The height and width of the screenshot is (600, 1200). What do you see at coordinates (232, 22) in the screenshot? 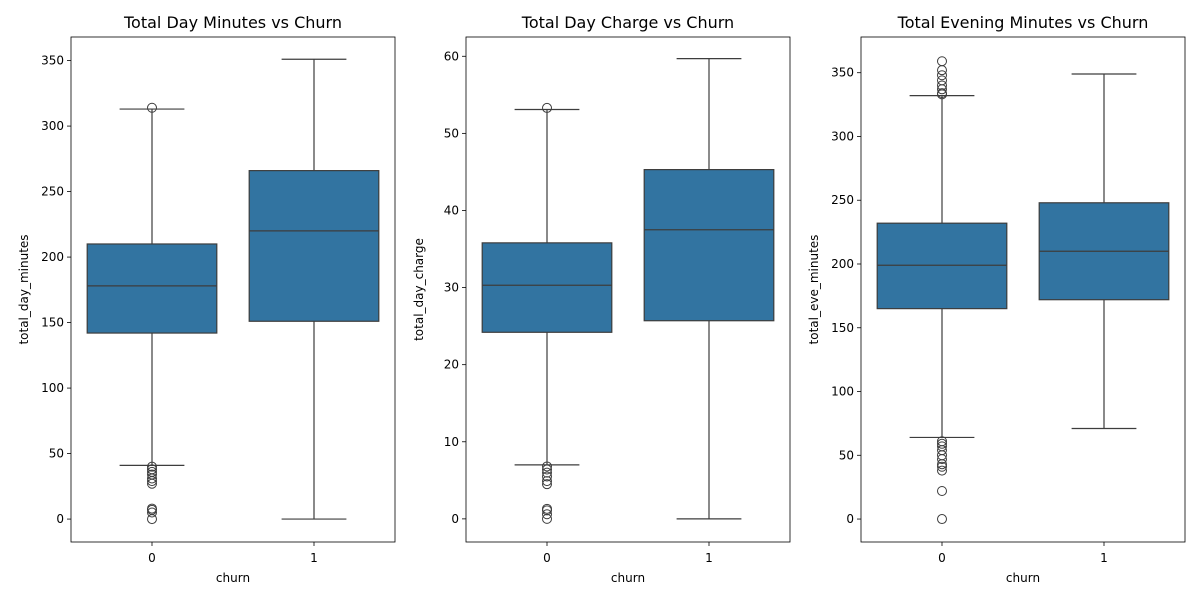
I see `chart-title: Total Day Minutes vs Churn` at bounding box center [232, 22].